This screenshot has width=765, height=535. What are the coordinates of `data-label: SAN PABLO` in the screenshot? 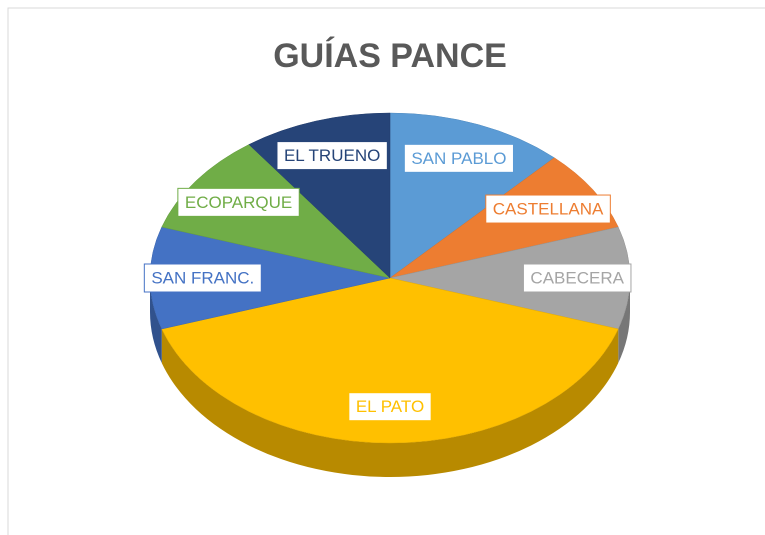 It's located at (458, 158).